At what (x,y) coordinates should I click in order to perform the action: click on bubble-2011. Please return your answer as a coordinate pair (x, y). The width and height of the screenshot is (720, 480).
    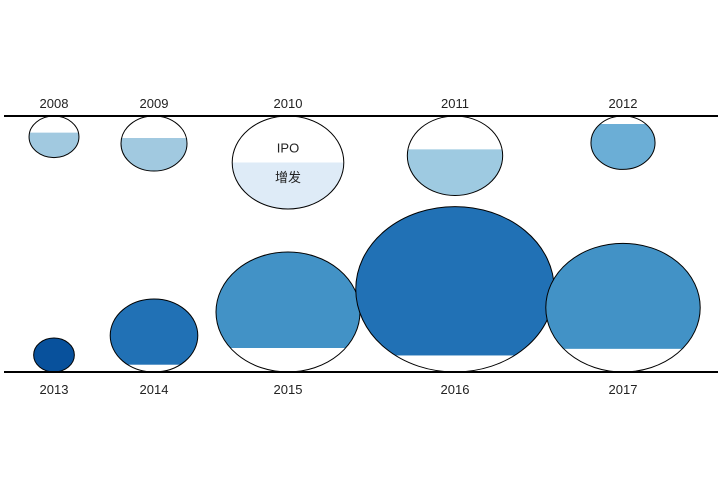
    Looking at the image, I should click on (455, 155).